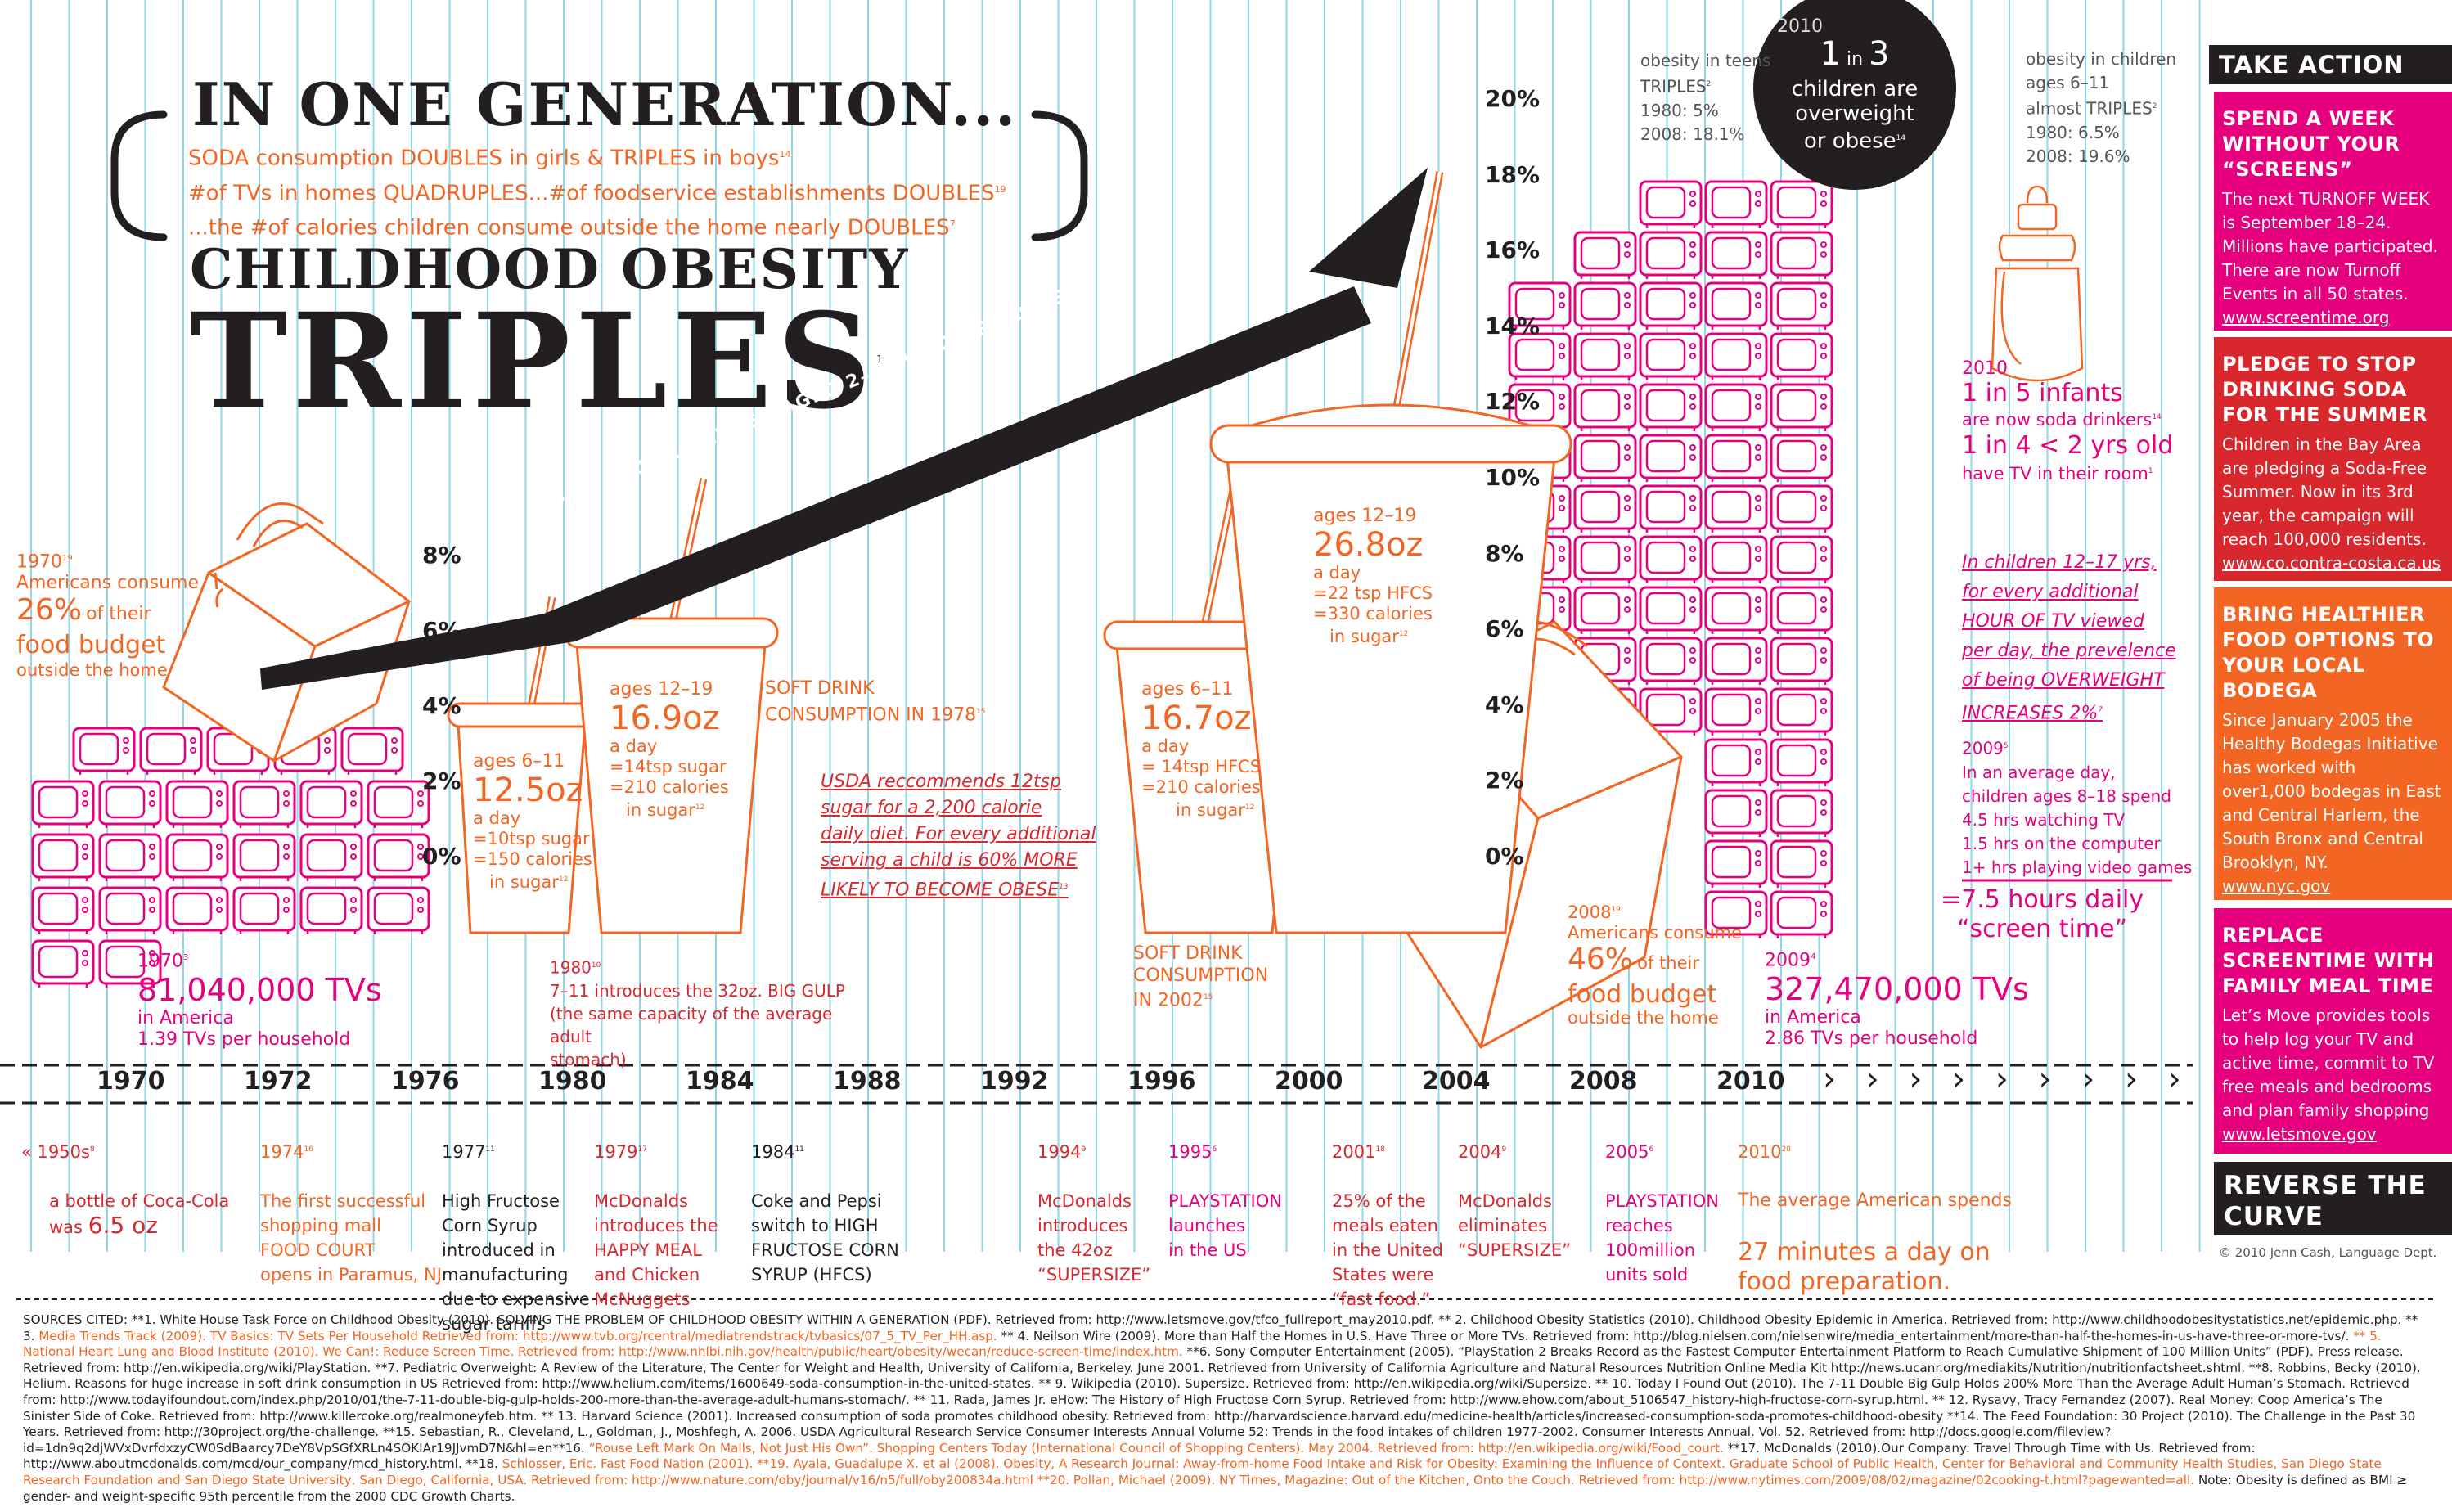 Image resolution: width=2452 pixels, height=1512 pixels. What do you see at coordinates (1504, 629) in the screenshot?
I see `y-tick-right: 6%` at bounding box center [1504, 629].